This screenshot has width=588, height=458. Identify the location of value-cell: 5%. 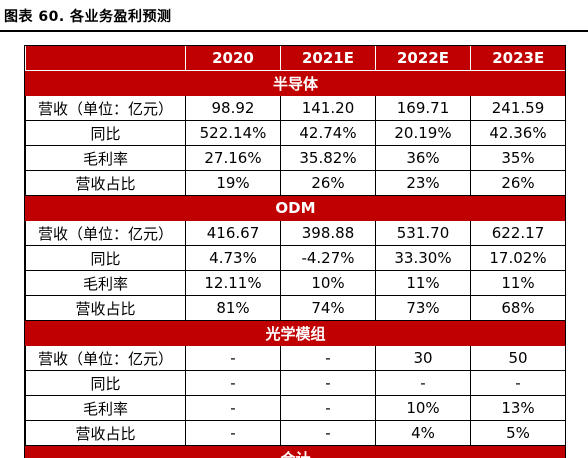
(518, 433).